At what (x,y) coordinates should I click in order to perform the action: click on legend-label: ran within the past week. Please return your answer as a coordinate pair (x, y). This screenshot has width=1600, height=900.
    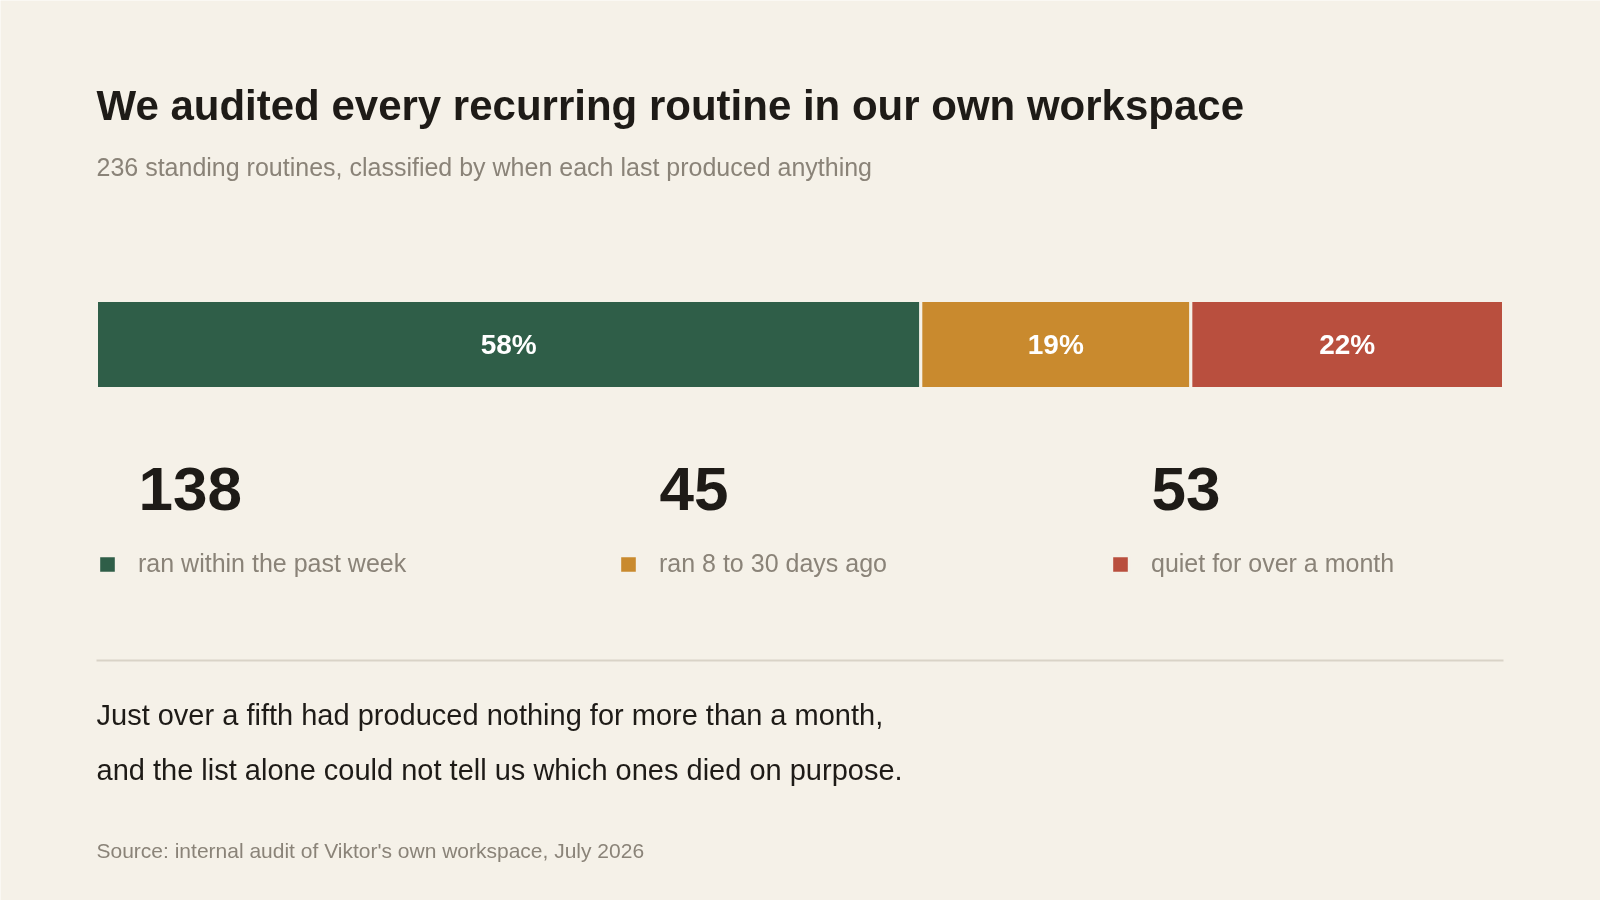
    Looking at the image, I should click on (272, 563).